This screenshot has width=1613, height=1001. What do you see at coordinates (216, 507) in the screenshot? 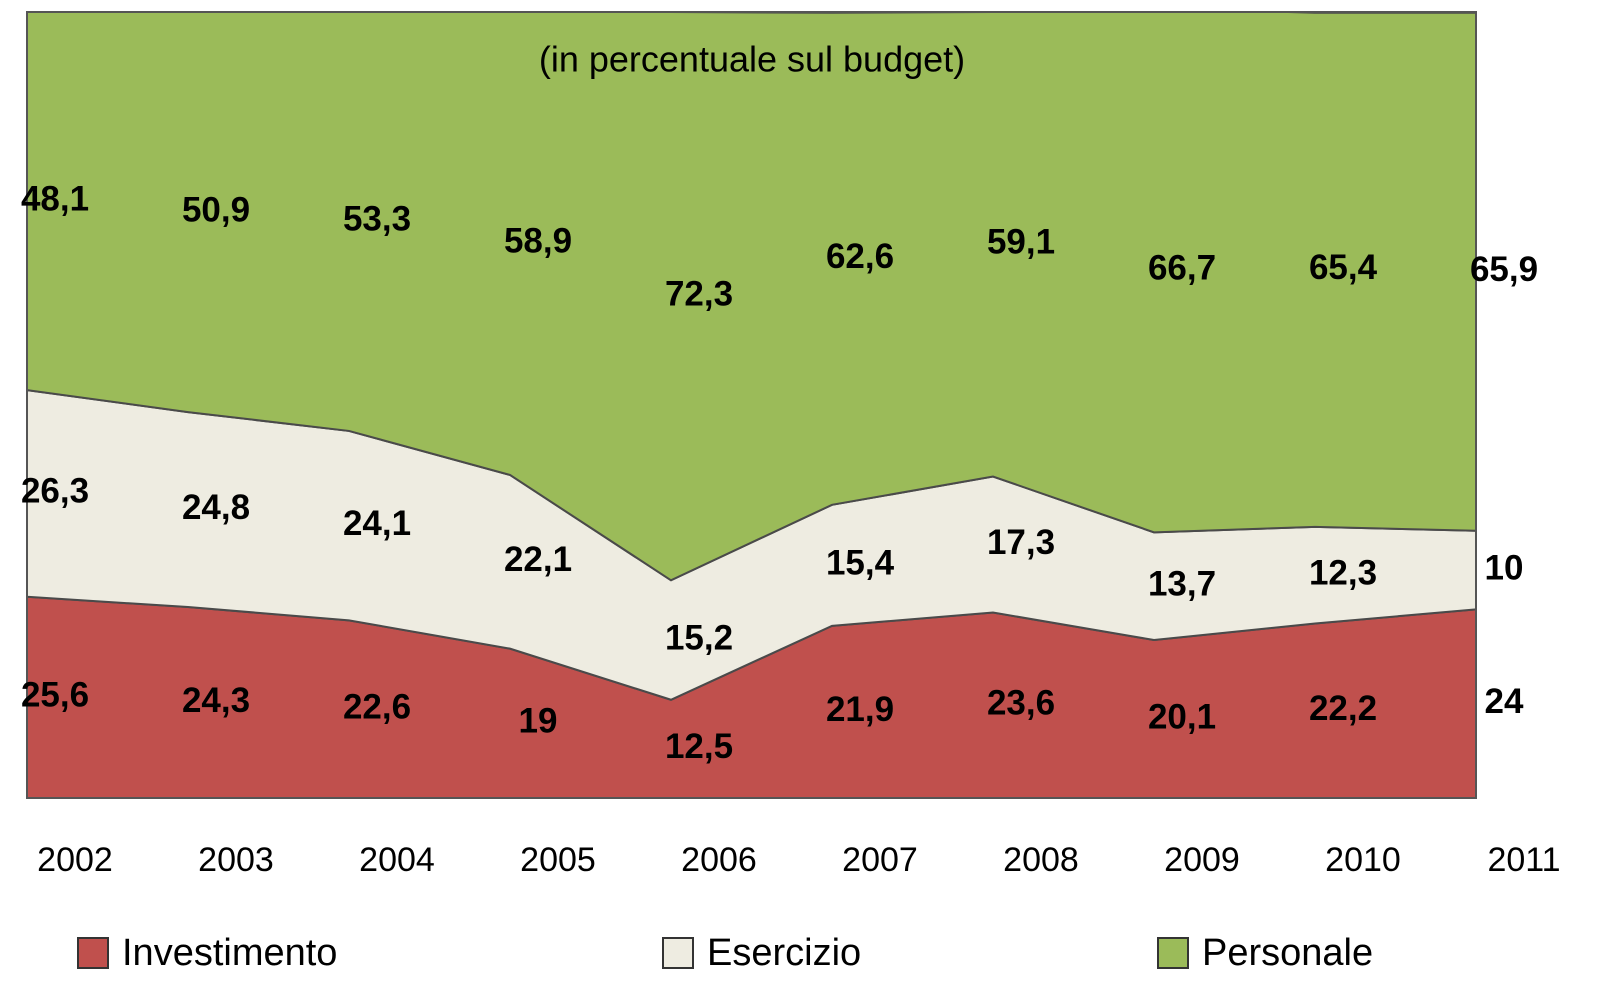
I see `data-label: 24,8` at bounding box center [216, 507].